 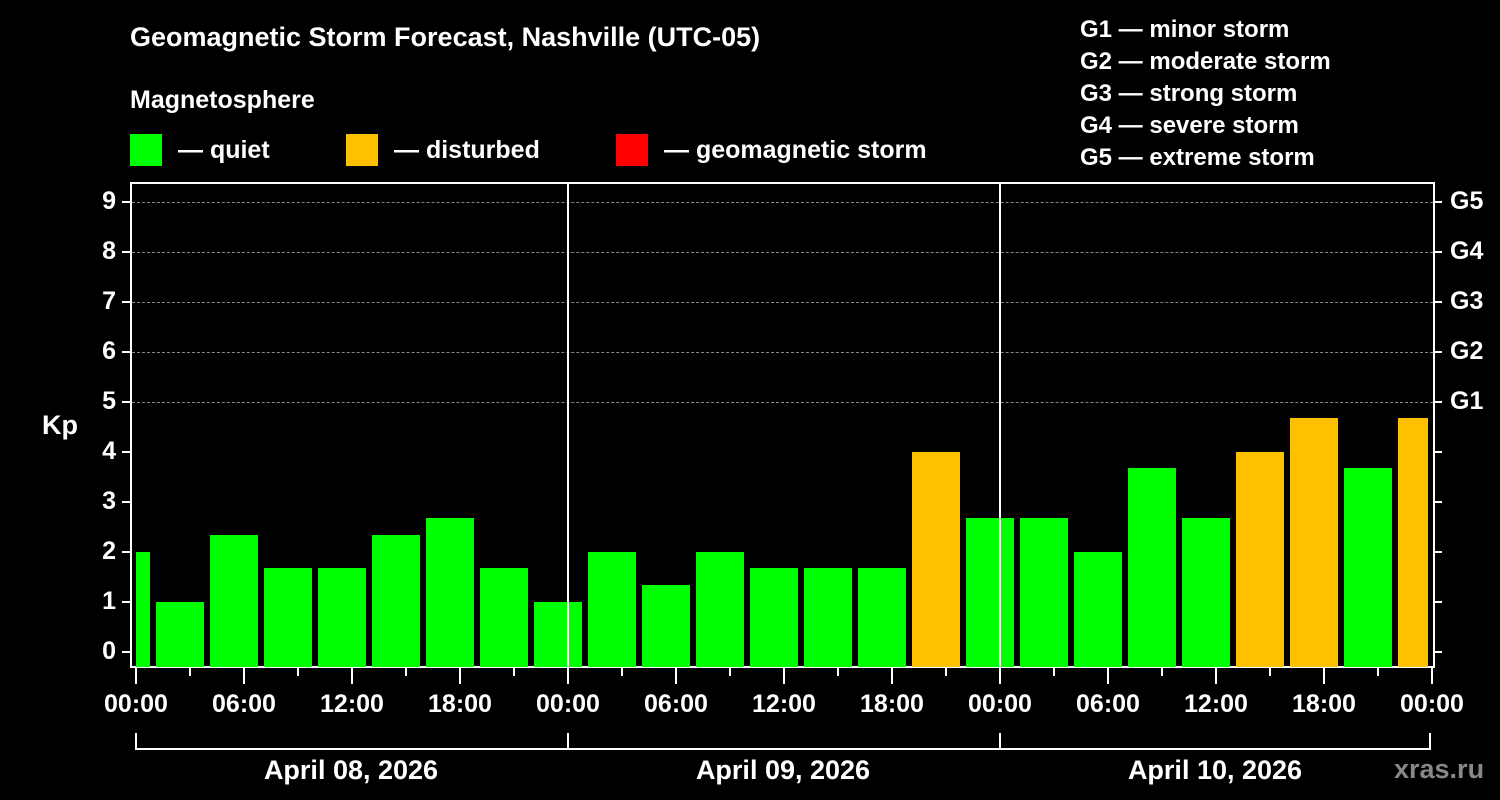 I want to click on date-bracket, so click(x=783, y=749).